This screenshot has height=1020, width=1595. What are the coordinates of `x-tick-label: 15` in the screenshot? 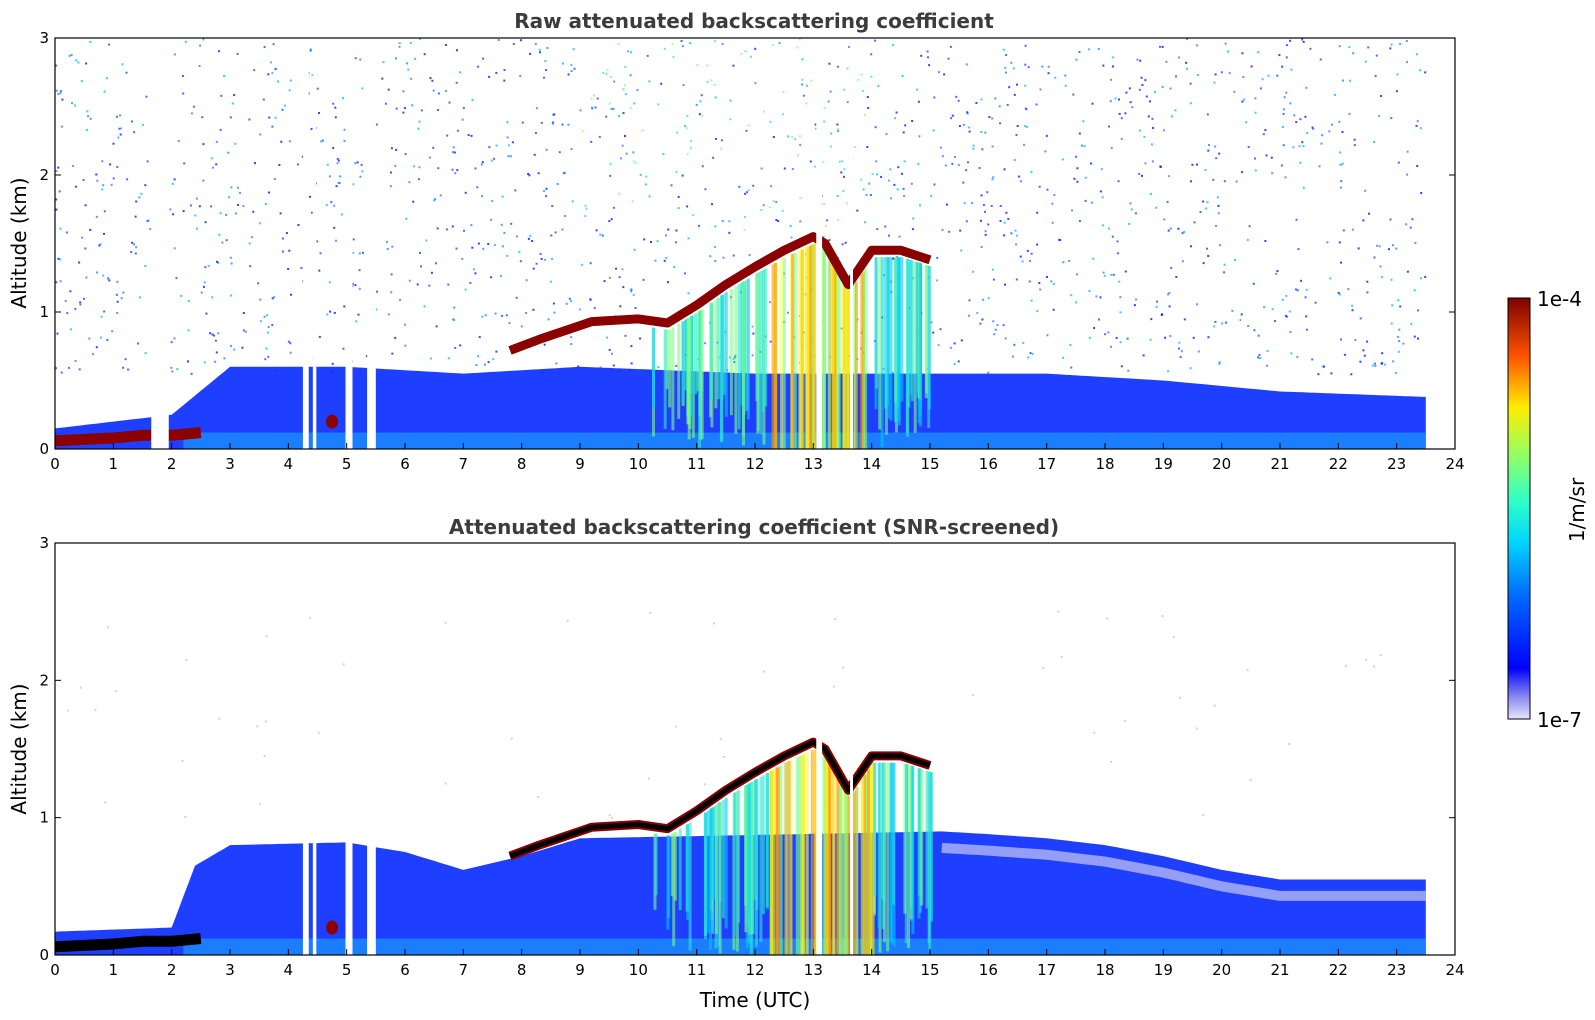 It's located at (929, 970).